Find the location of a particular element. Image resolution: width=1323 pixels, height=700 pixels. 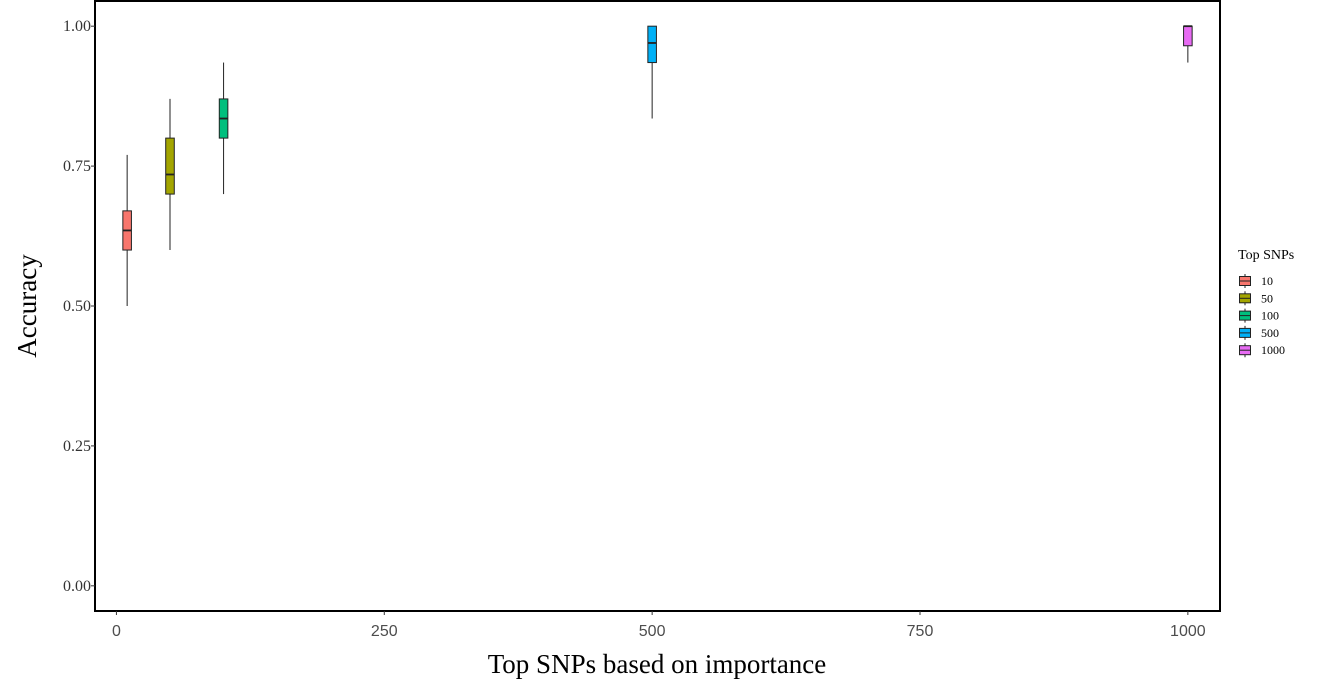

y-tick-label: 0.00 is located at coordinates (77, 586).